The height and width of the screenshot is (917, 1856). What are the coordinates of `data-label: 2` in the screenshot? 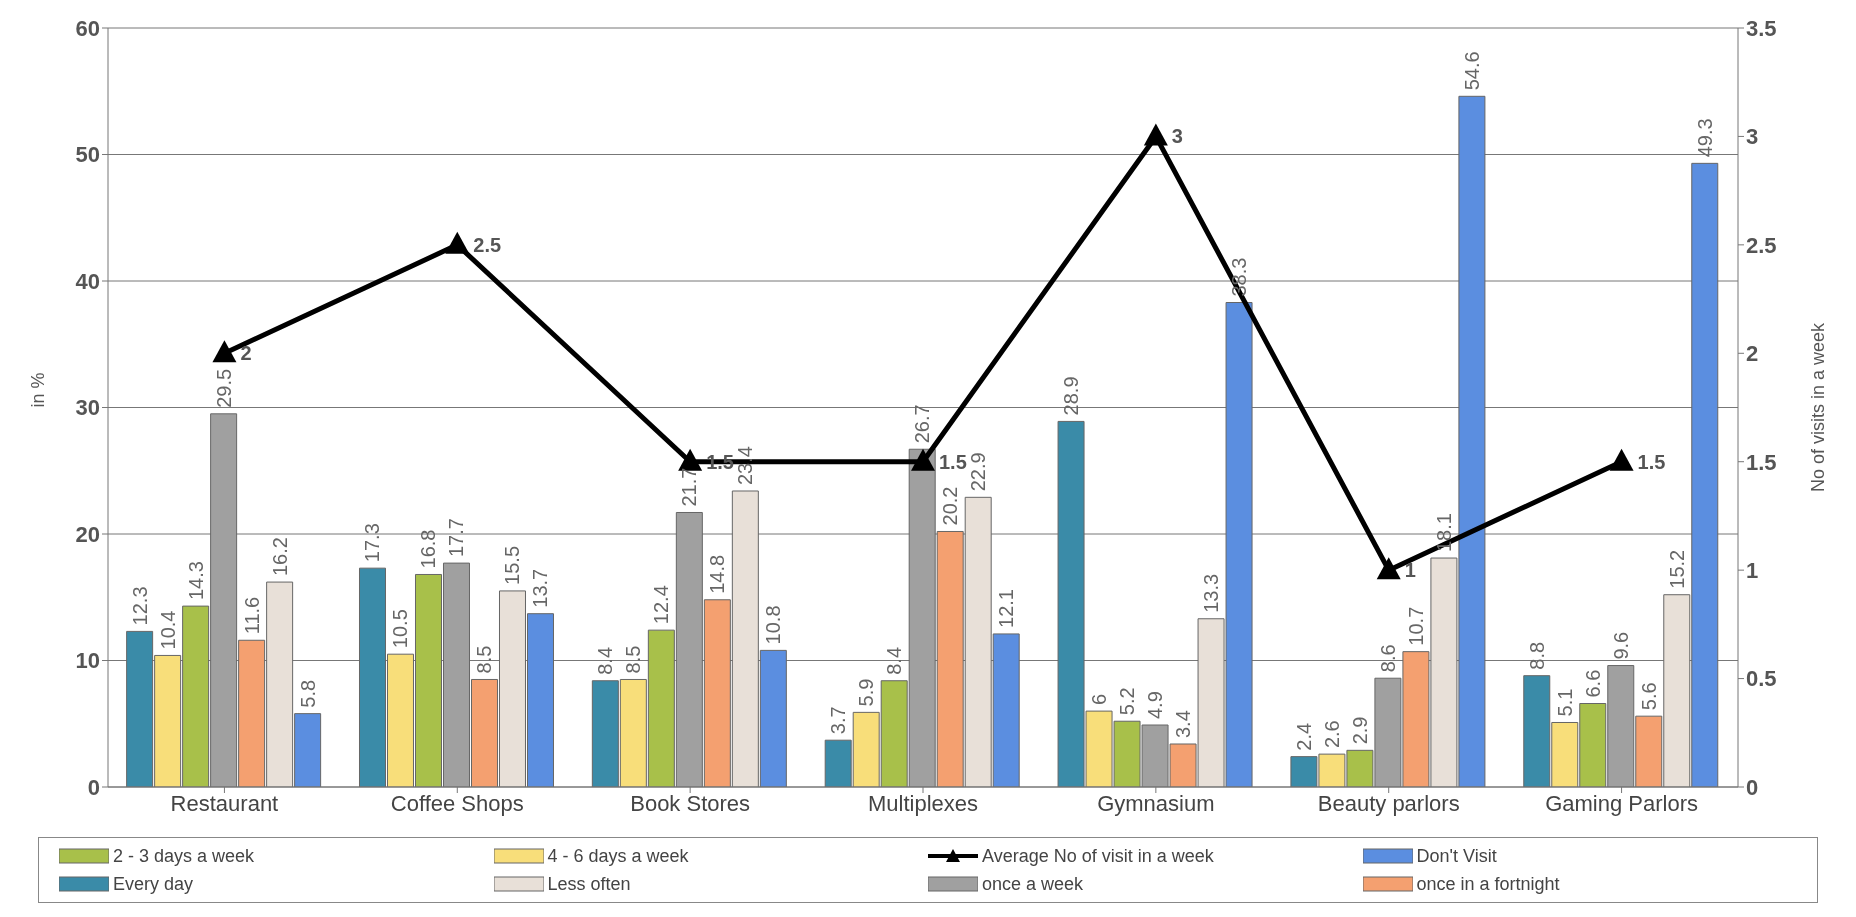 It's located at (246, 353).